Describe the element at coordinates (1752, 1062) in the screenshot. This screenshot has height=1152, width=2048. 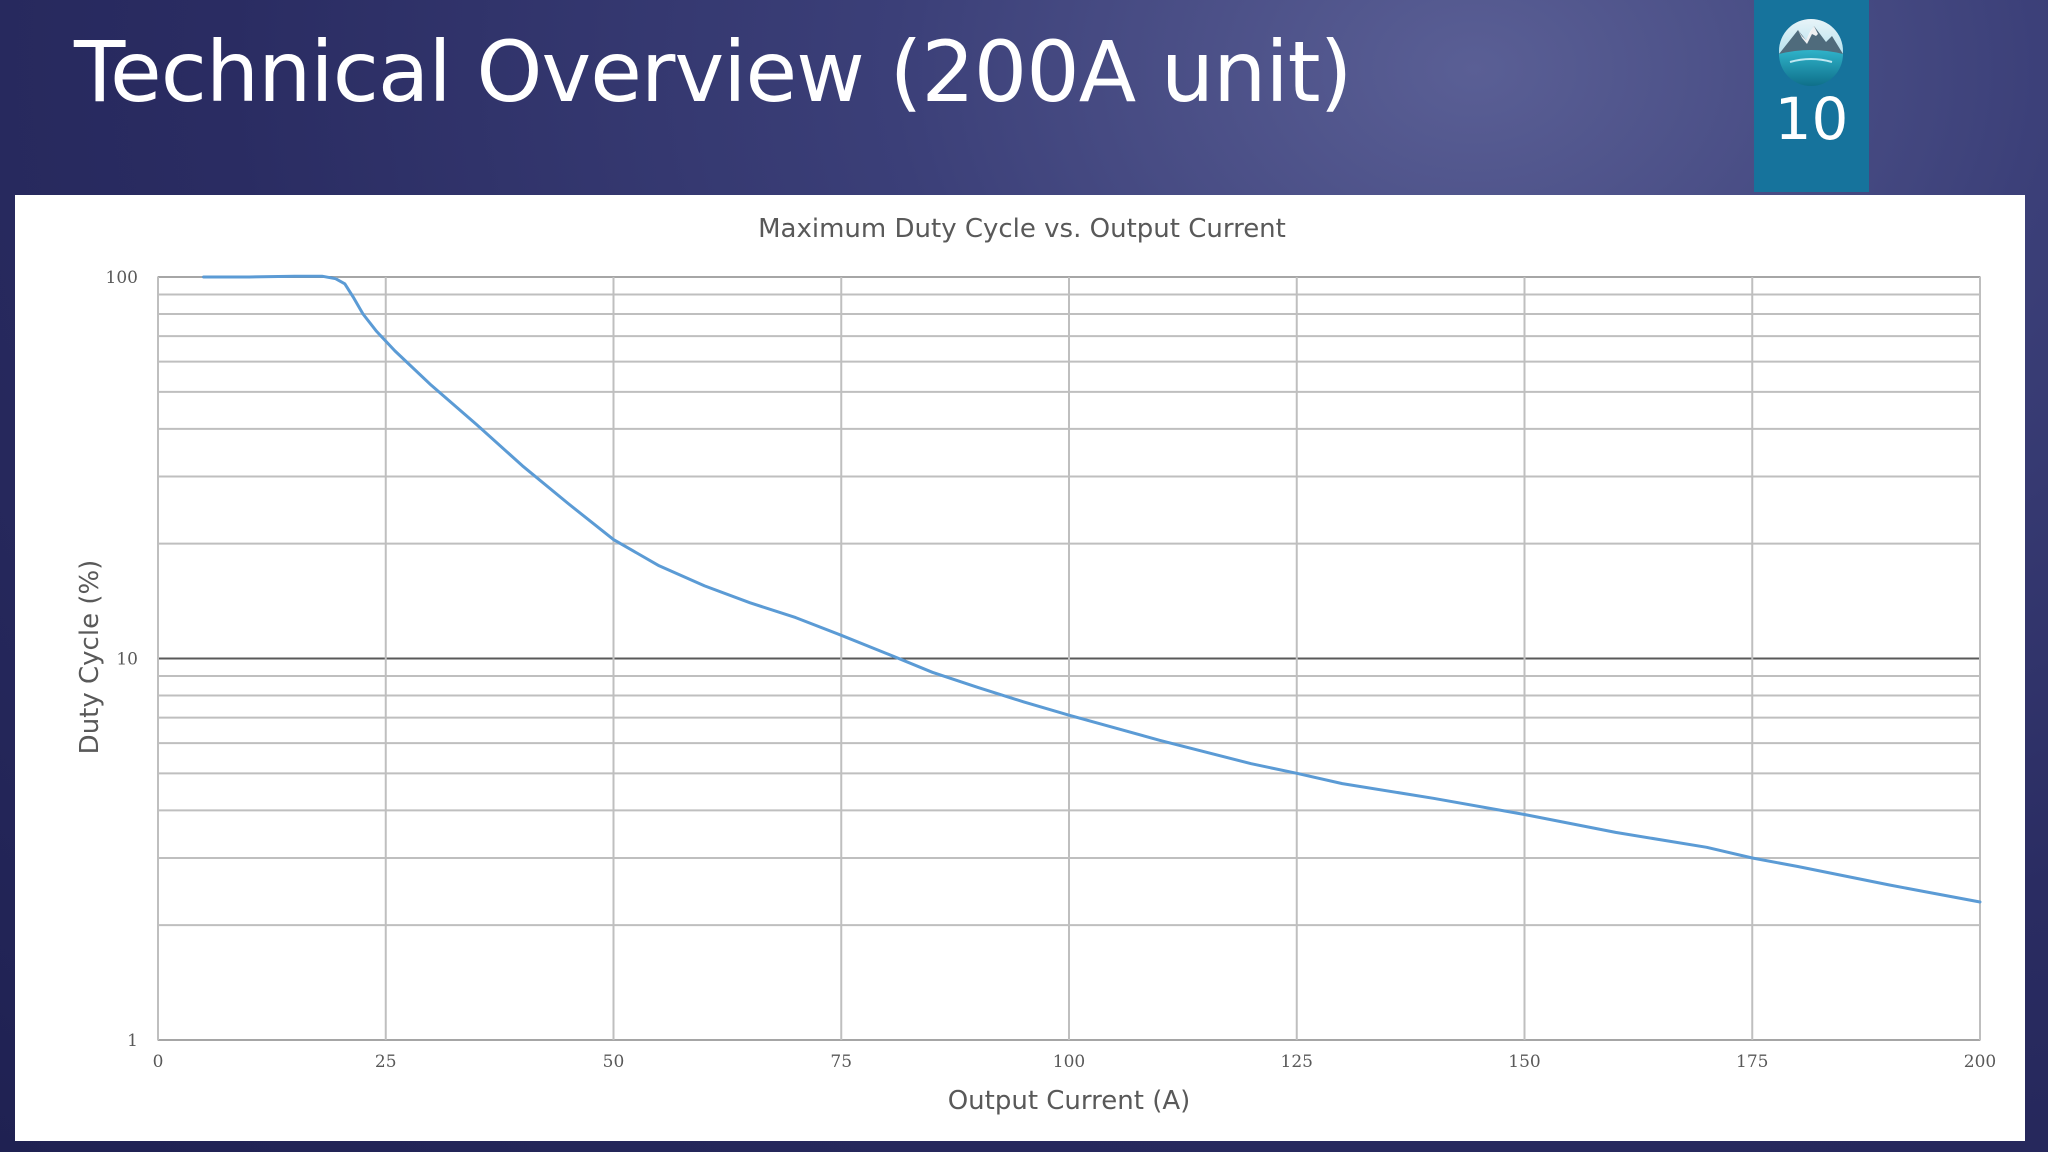
I see `x-tick-label: 175` at that location.